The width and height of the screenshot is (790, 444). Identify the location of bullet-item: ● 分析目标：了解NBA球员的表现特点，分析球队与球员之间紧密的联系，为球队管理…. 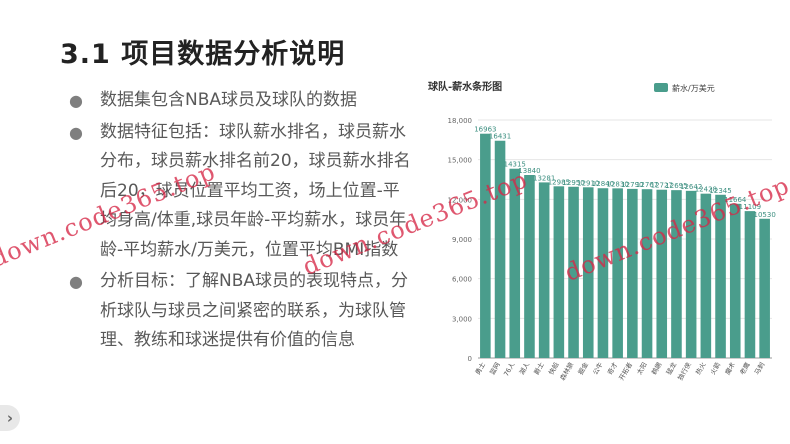
(241, 311).